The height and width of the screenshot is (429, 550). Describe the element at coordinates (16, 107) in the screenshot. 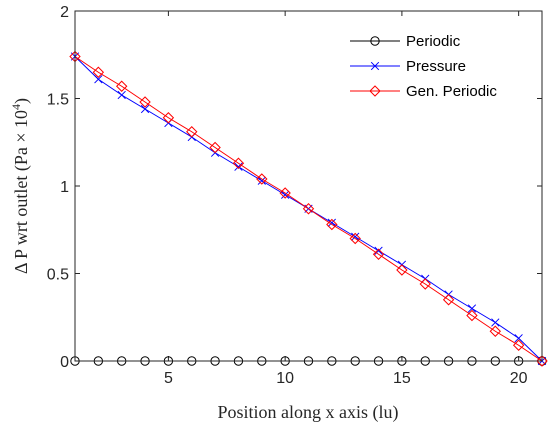

I see `y-axis-title-exponent: 4` at that location.